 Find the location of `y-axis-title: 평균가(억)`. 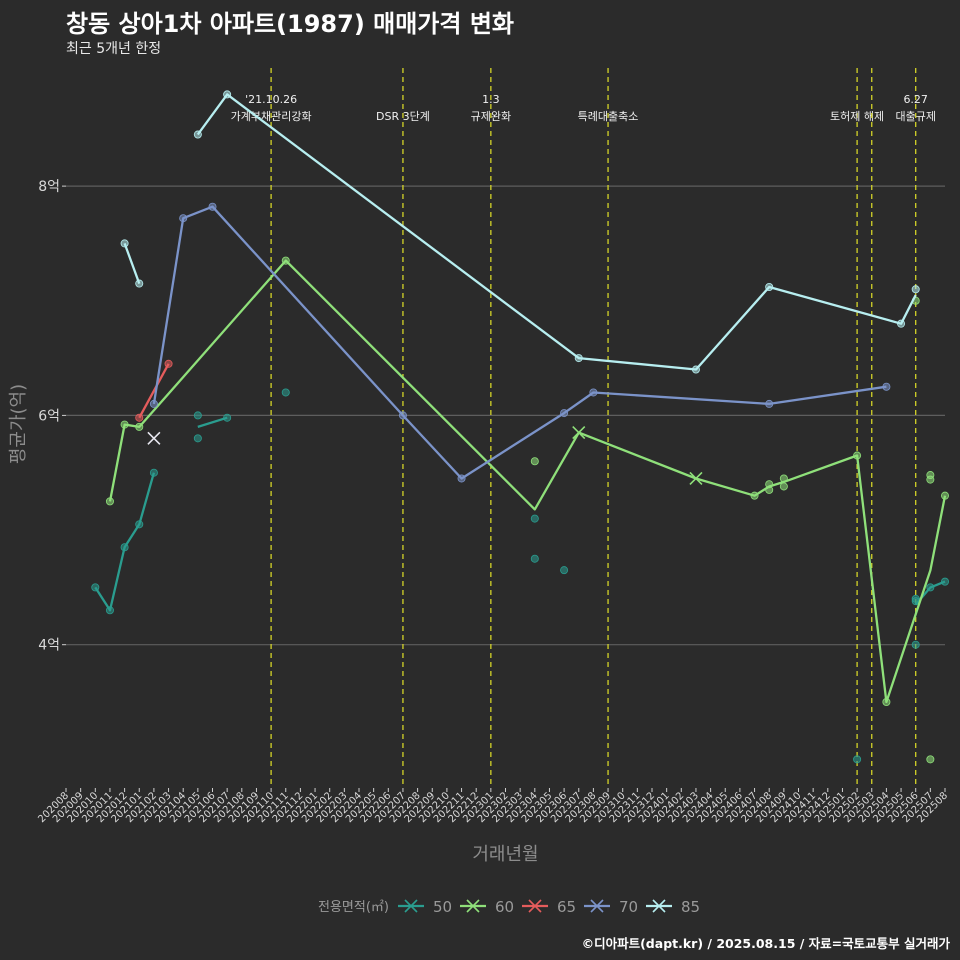

y-axis-title: 평균가(억) is located at coordinates (18, 424).